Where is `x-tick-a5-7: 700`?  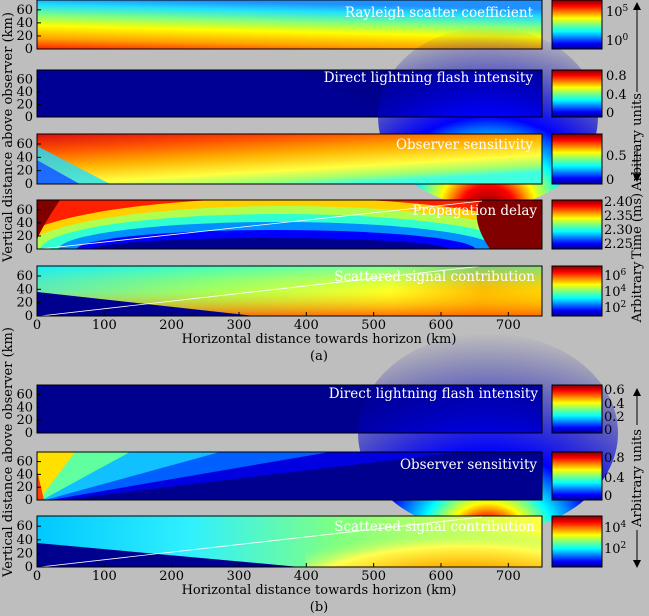 x-tick-a5-7: 700 is located at coordinates (508, 325).